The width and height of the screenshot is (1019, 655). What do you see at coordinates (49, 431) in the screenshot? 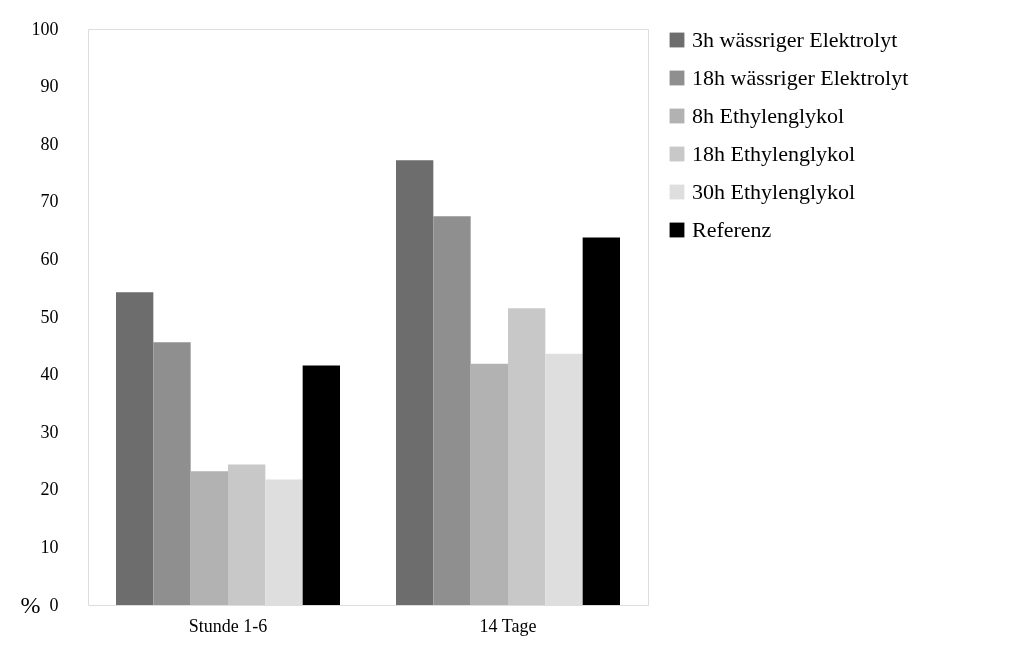
I see `y-tick-label: 30` at bounding box center [49, 431].